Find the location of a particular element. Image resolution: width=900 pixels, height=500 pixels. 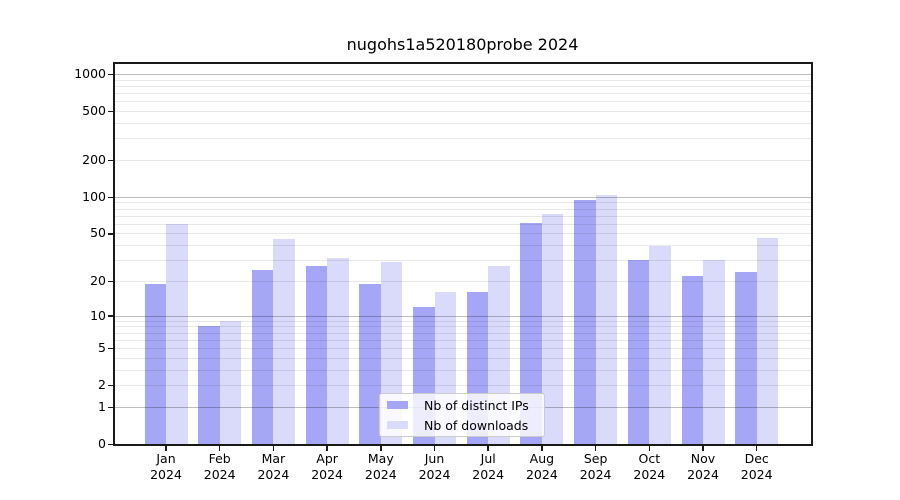

bar-distinct-ips-oct is located at coordinates (638, 352).